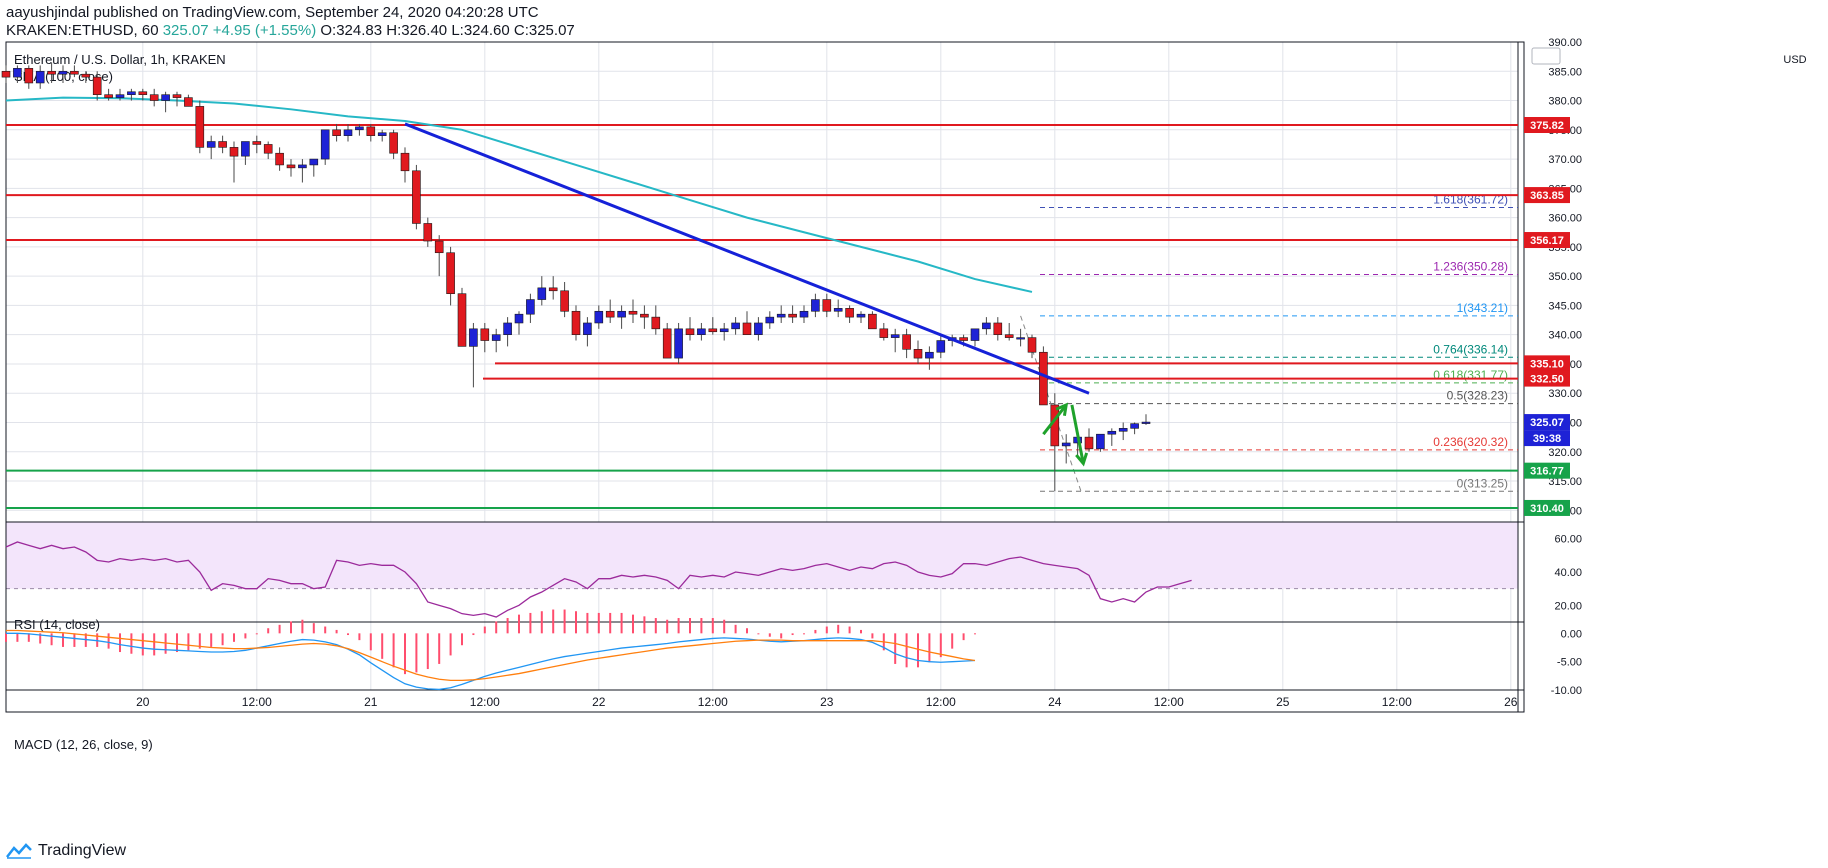 The image size is (1828, 868). What do you see at coordinates (1470, 442) in the screenshot?
I see `fib-level-label: 0.236(320.32)` at bounding box center [1470, 442].